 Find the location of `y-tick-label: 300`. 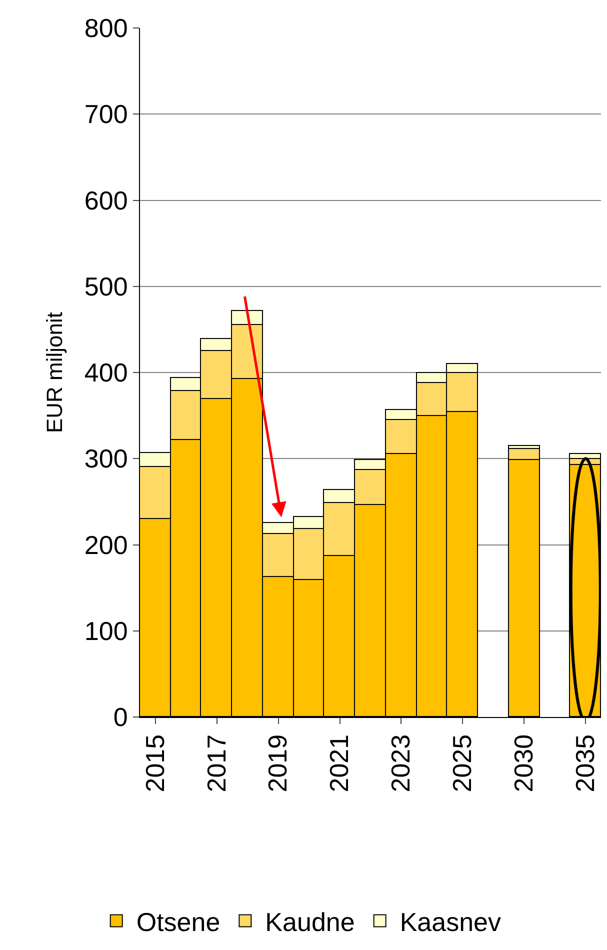

y-tick-label: 300 is located at coordinates (106, 459).